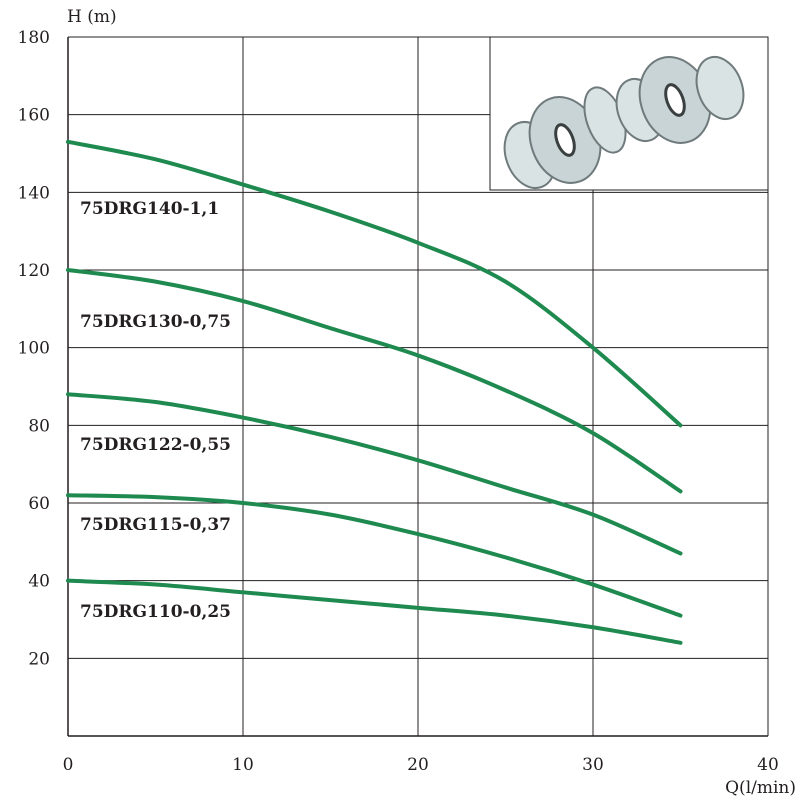 The height and width of the screenshot is (804, 800). What do you see at coordinates (68, 765) in the screenshot?
I see `x-tick-label: 0` at bounding box center [68, 765].